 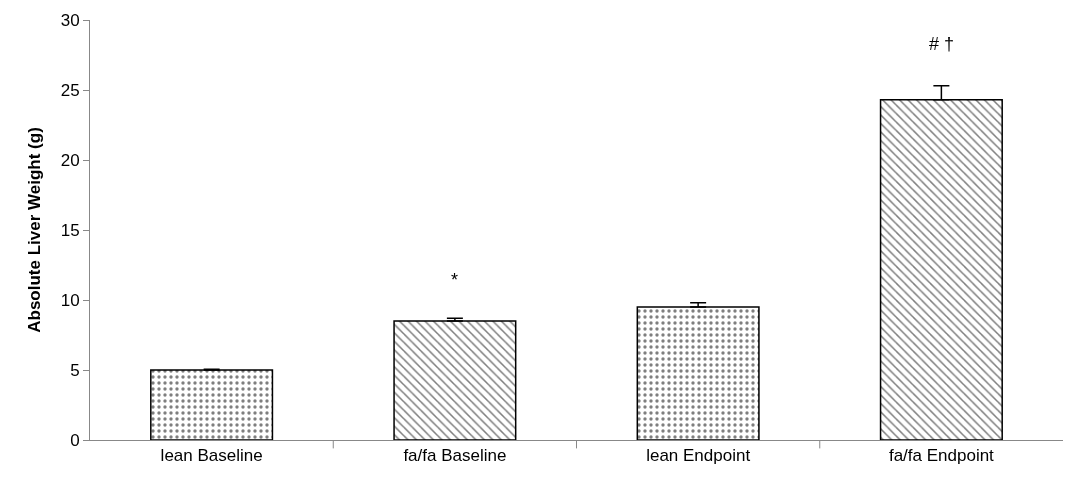 What do you see at coordinates (70, 160) in the screenshot?
I see `y-tick-label: 20` at bounding box center [70, 160].